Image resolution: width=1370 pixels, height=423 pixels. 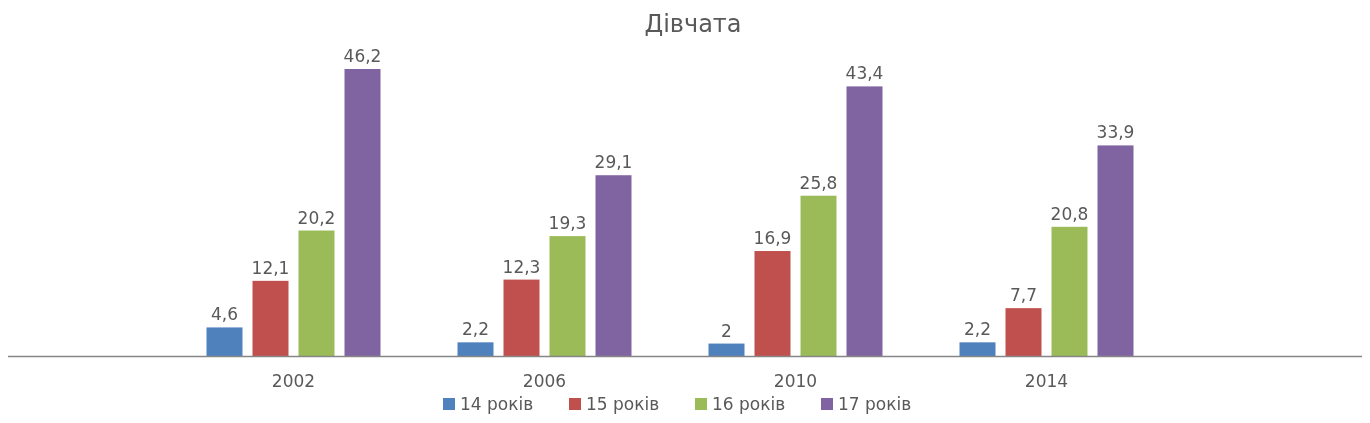 I want to click on legend-label: 15 років, so click(x=623, y=404).